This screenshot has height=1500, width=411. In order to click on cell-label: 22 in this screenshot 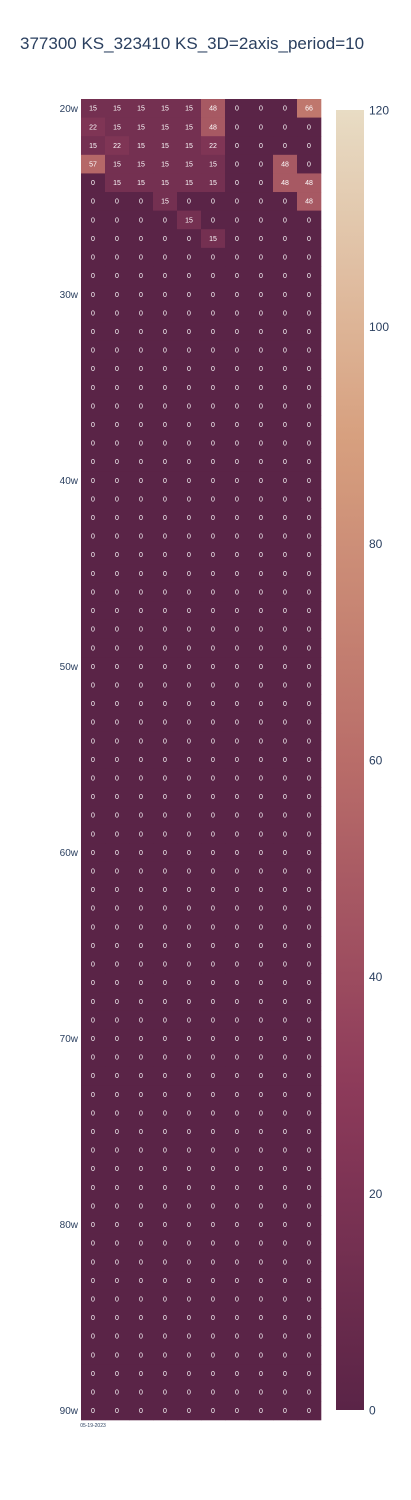, I will do `click(93, 127)`.